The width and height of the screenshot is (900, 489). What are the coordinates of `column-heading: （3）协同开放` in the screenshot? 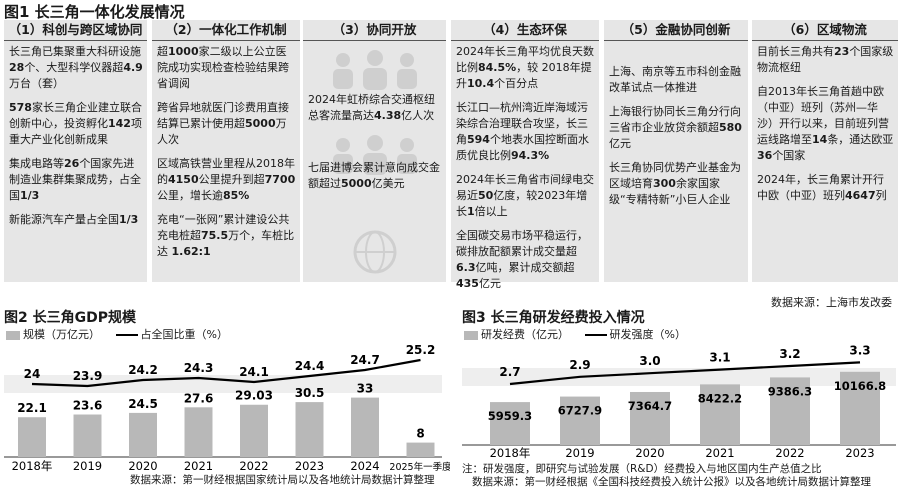 It's located at (374, 30).